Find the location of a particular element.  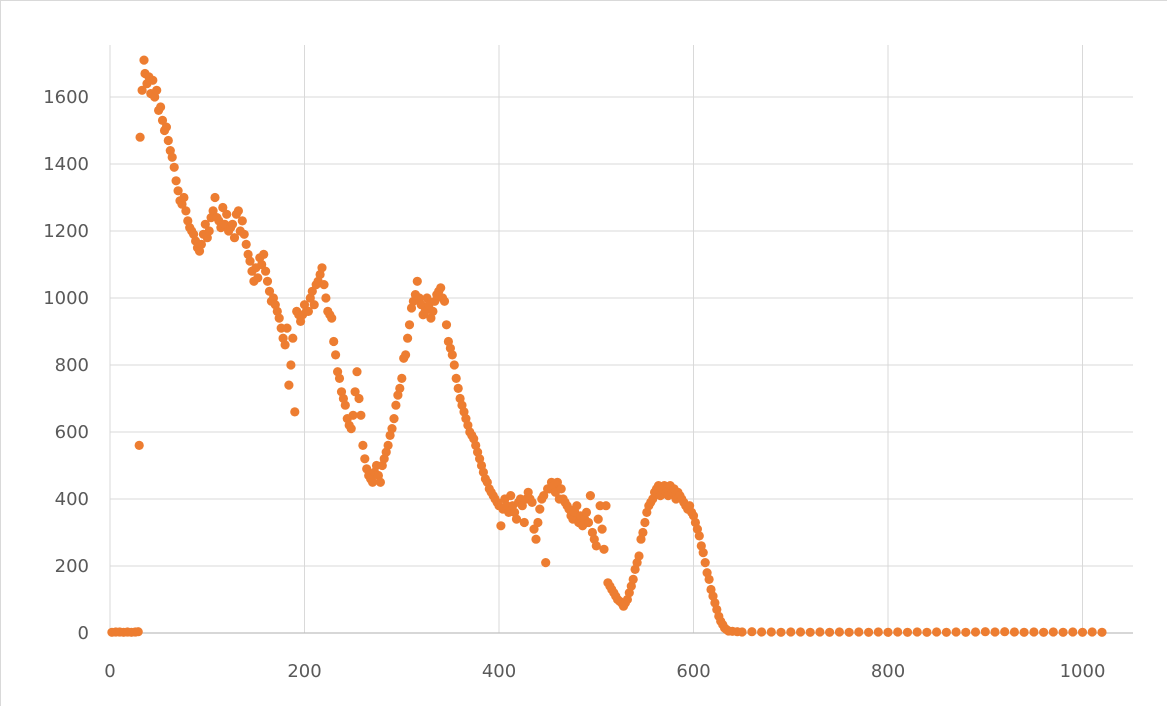

y-tick-label-0: 0 is located at coordinates (83, 633).